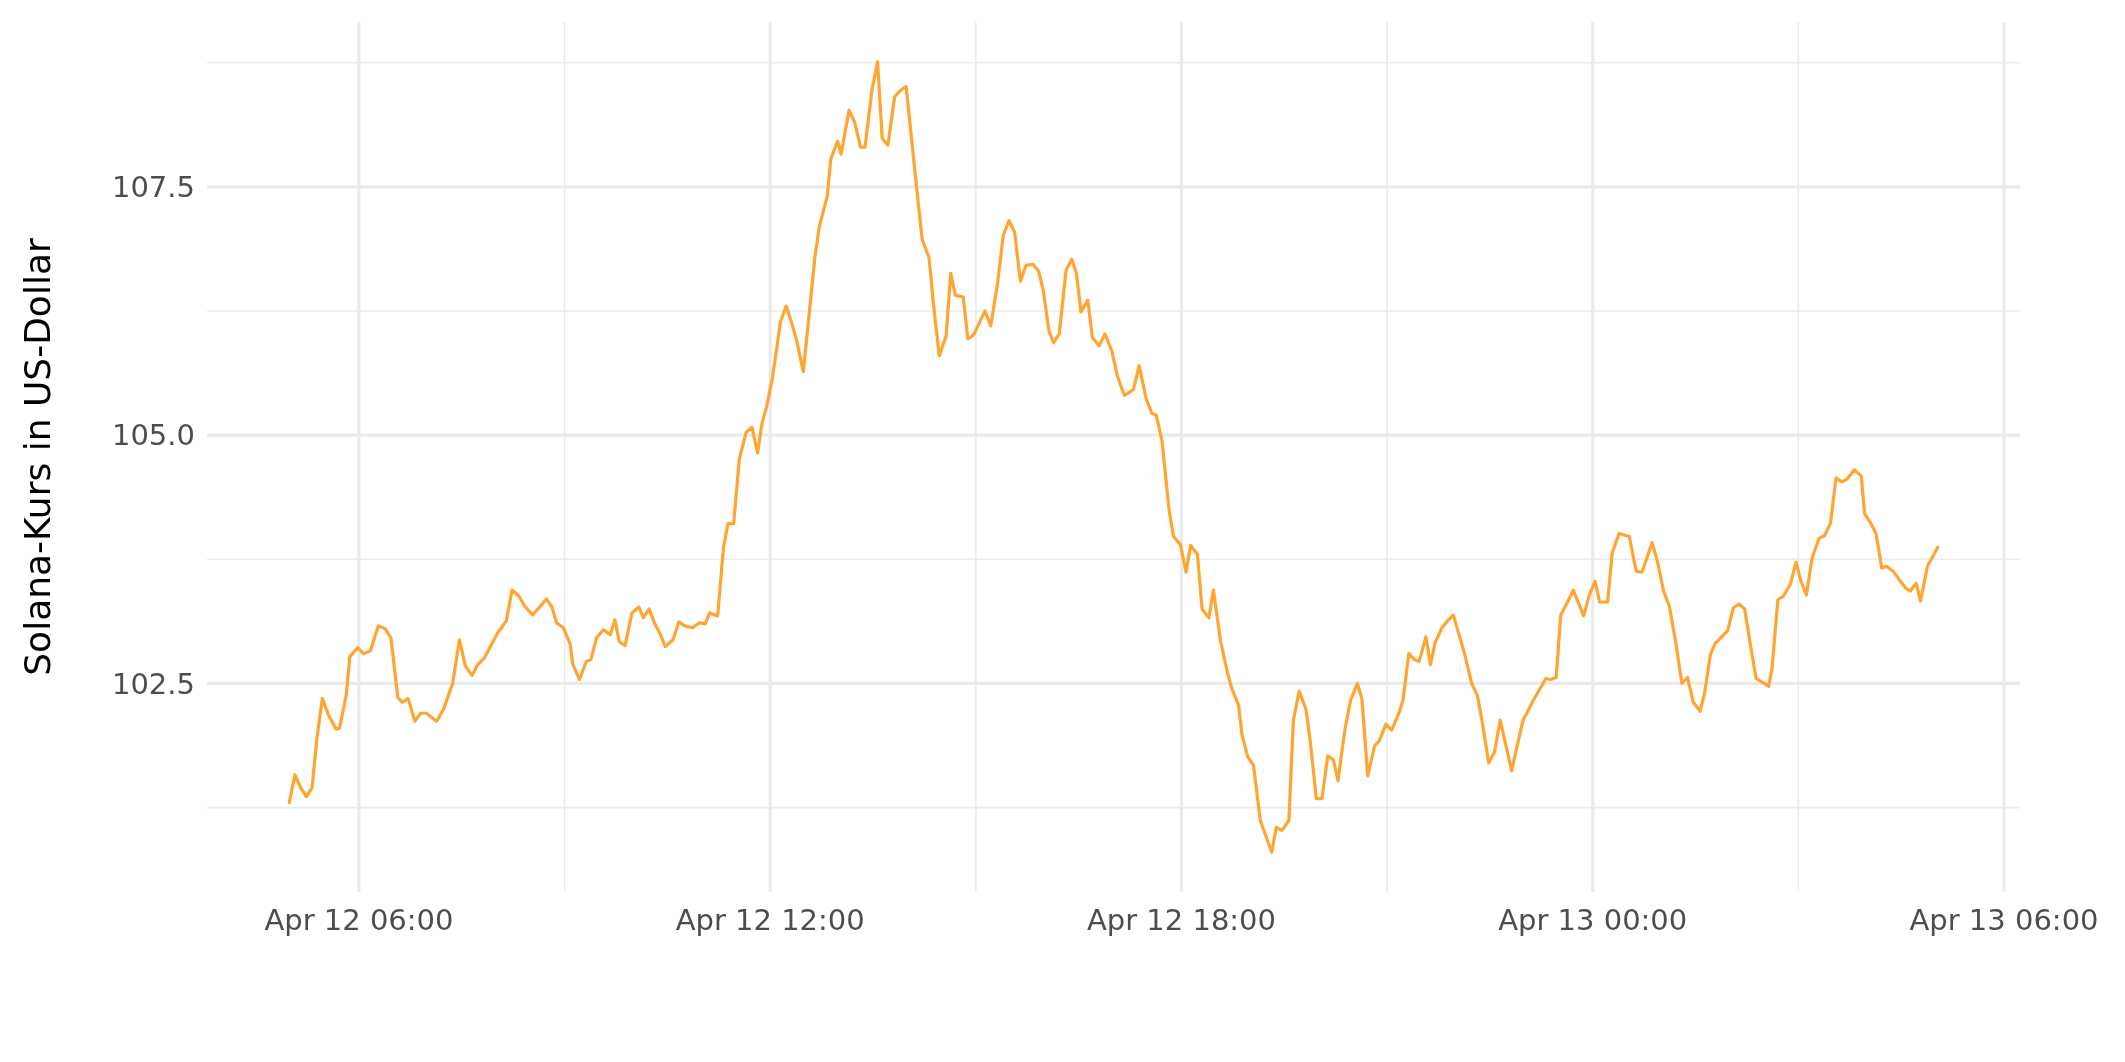 The width and height of the screenshot is (2125, 1062). What do you see at coordinates (153, 683) in the screenshot?
I see `y-tick-label: 102.5` at bounding box center [153, 683].